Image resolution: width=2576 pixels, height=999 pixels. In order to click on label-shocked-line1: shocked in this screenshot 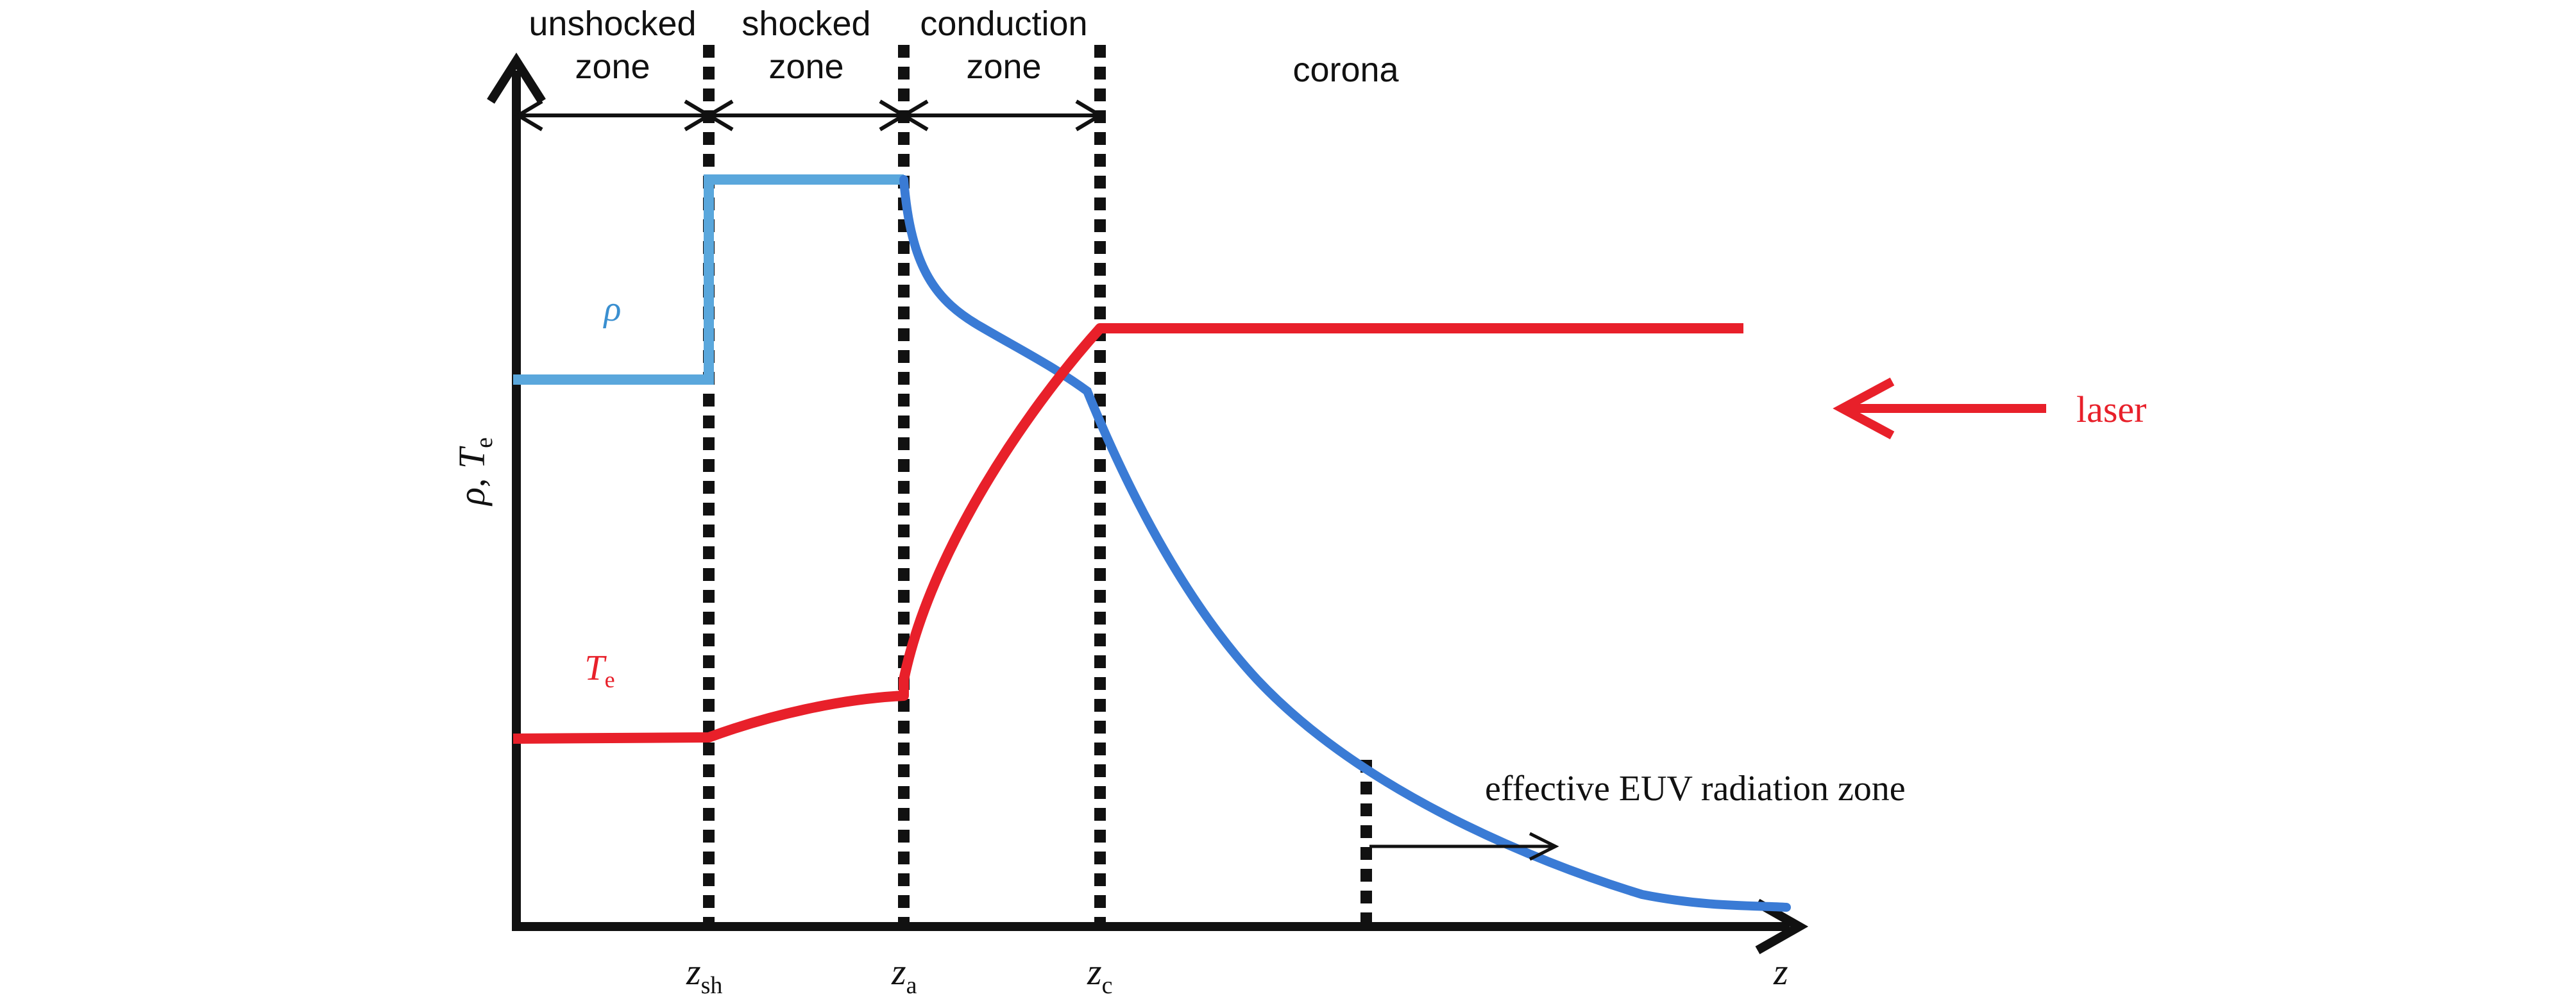, I will do `click(805, 23)`.